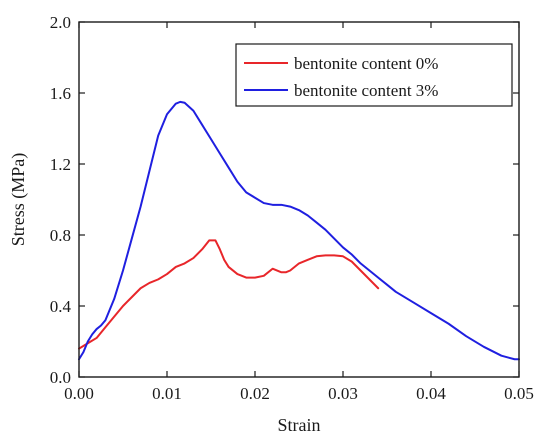 The image size is (550, 443). Describe the element at coordinates (519, 393) in the screenshot. I see `x-tick-label: 0.05` at that location.